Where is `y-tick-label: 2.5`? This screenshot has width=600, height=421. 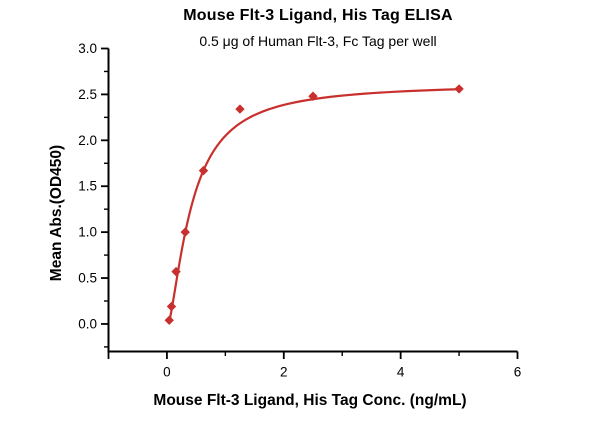
y-tick-label: 2.5 is located at coordinates (87, 94).